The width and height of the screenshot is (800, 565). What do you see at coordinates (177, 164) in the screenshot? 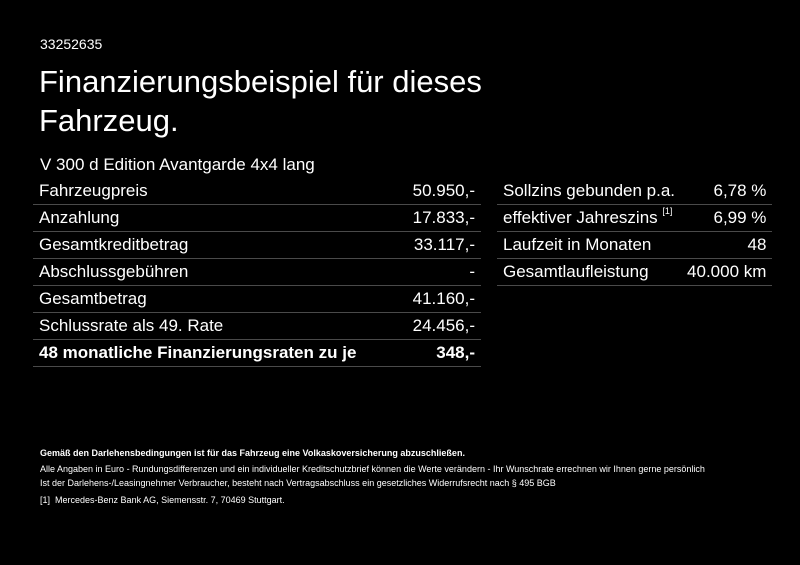
I see `model-name: V 300 d Edition Avantgarde 4x4 lang` at bounding box center [177, 164].